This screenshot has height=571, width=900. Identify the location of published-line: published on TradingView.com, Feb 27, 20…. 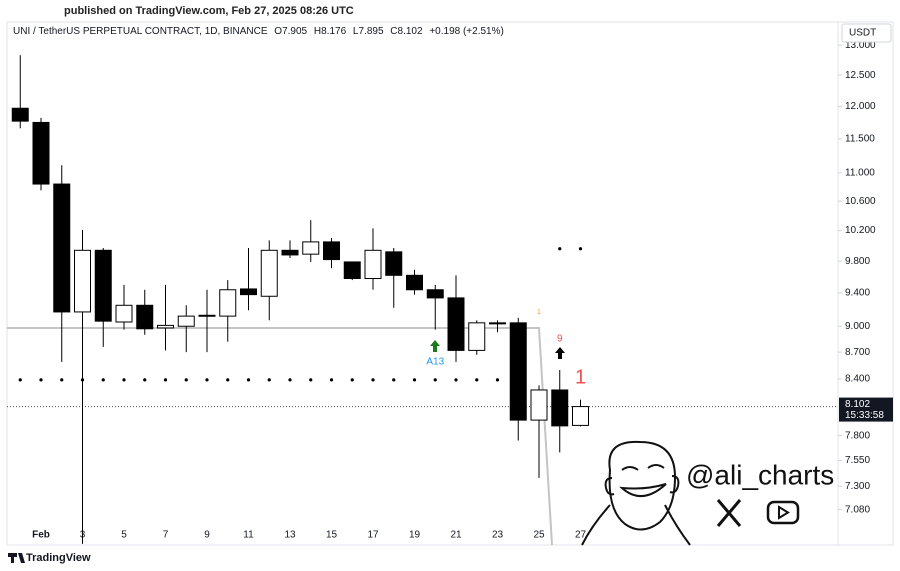
(209, 11).